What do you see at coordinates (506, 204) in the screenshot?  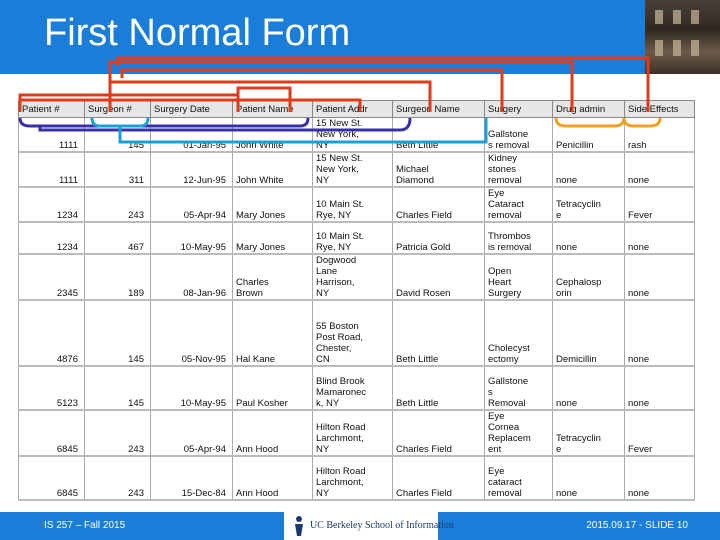 I see `cell-text: Eye Cataract removal` at bounding box center [506, 204].